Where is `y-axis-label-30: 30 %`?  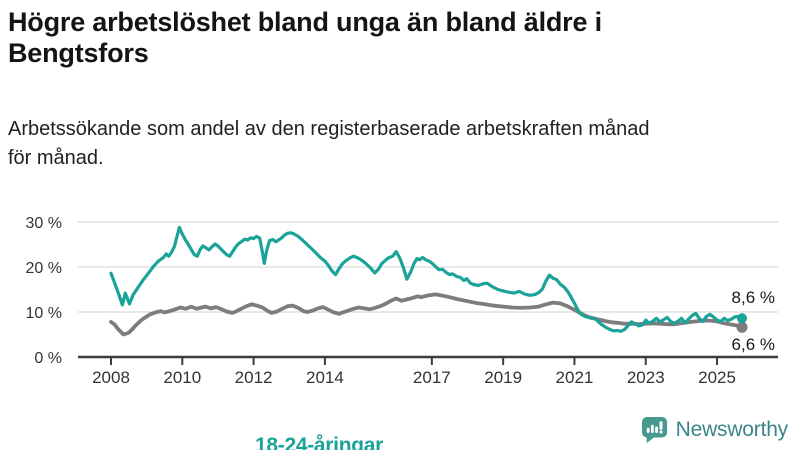
y-axis-label-30: 30 % is located at coordinates (44, 223).